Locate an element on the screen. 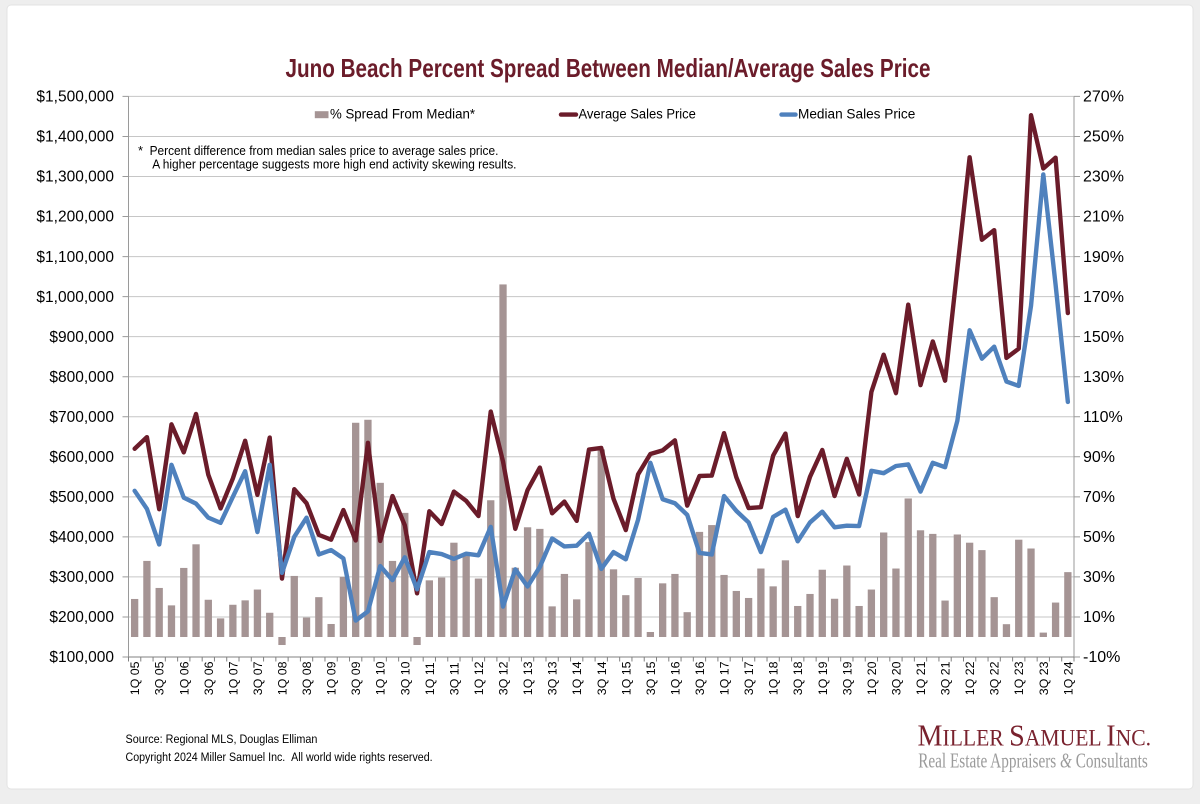 The image size is (1200, 804). svg-text: $1,000,000 is located at coordinates (75, 297).